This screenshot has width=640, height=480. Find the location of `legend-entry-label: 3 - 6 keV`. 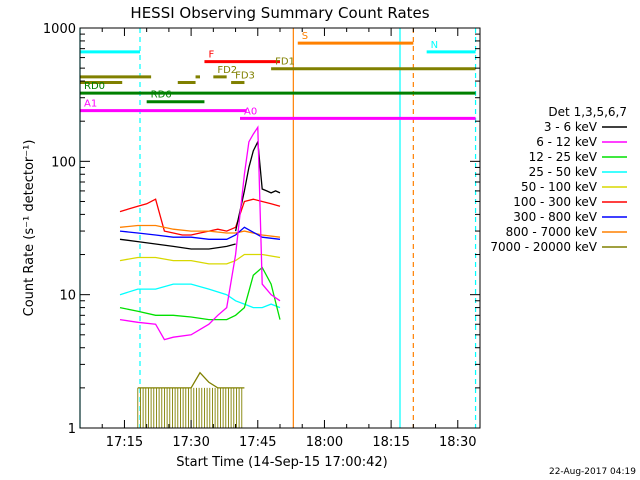

legend-entry-label: 3 - 6 keV is located at coordinates (571, 127).